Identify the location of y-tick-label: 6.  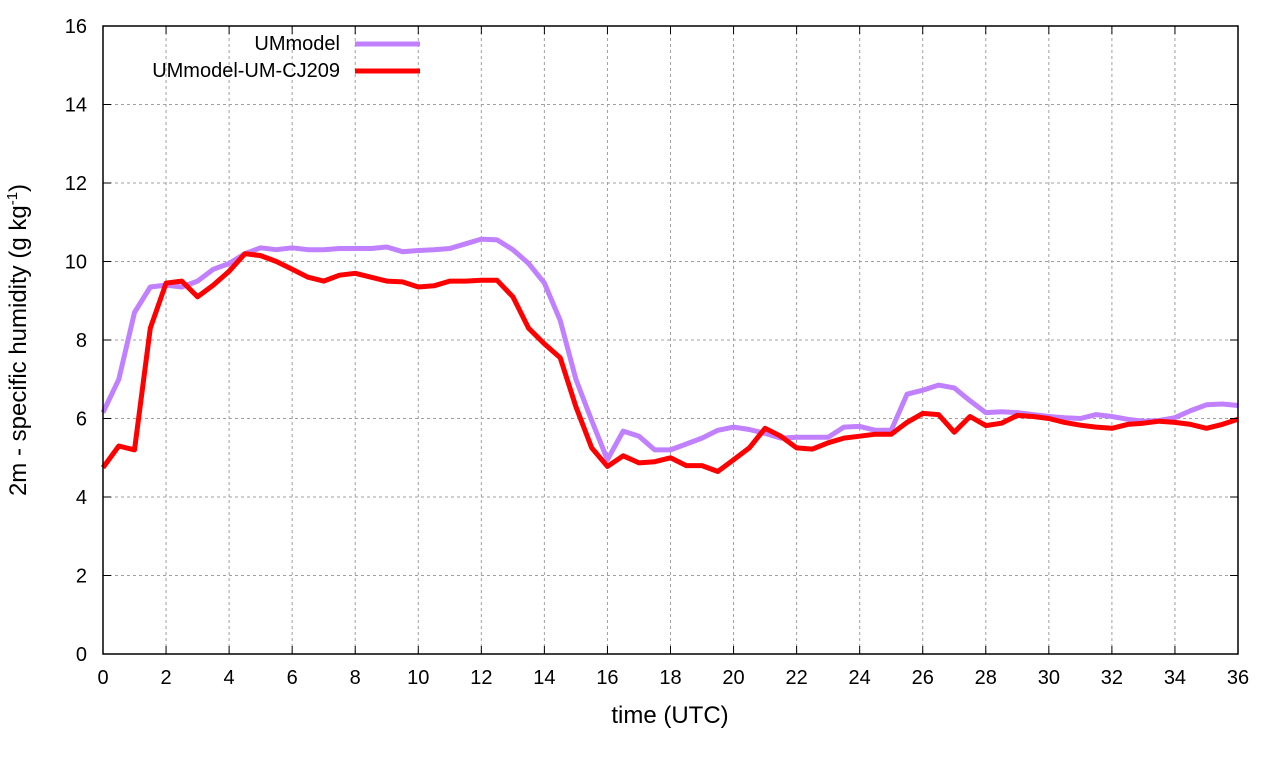
(81, 420).